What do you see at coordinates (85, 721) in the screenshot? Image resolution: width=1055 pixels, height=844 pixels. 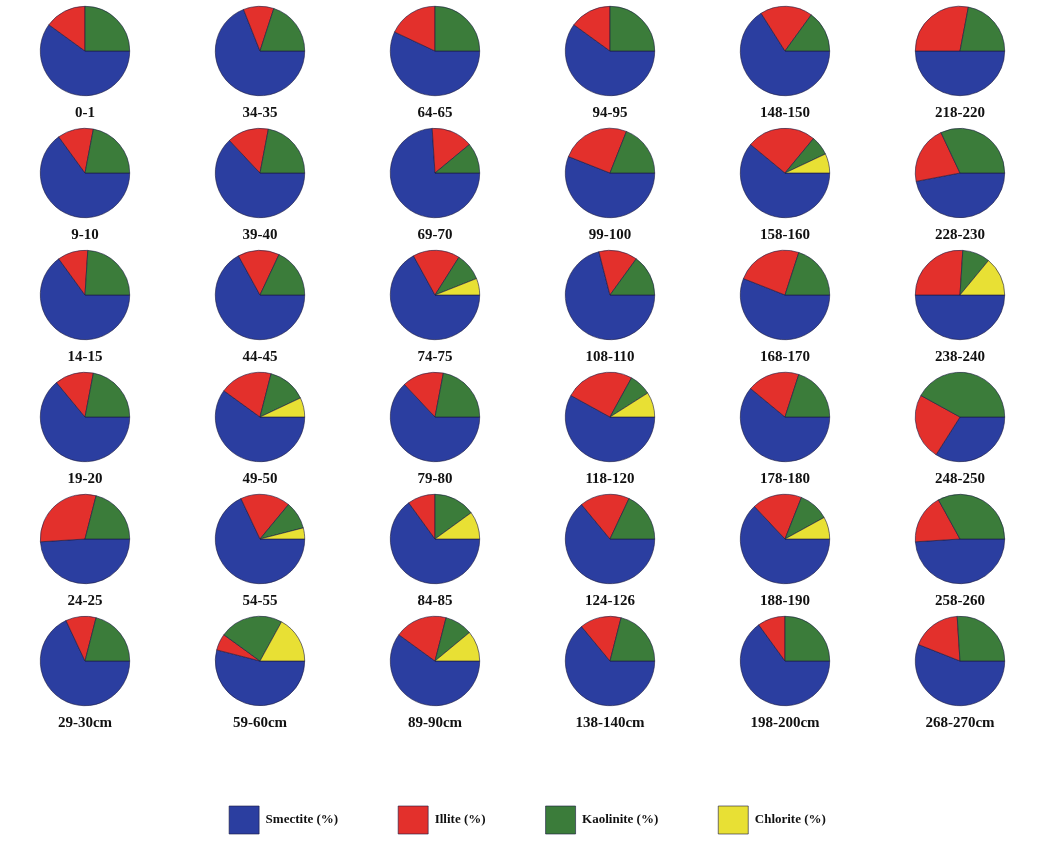 I see `text: 29-30cm` at bounding box center [85, 721].